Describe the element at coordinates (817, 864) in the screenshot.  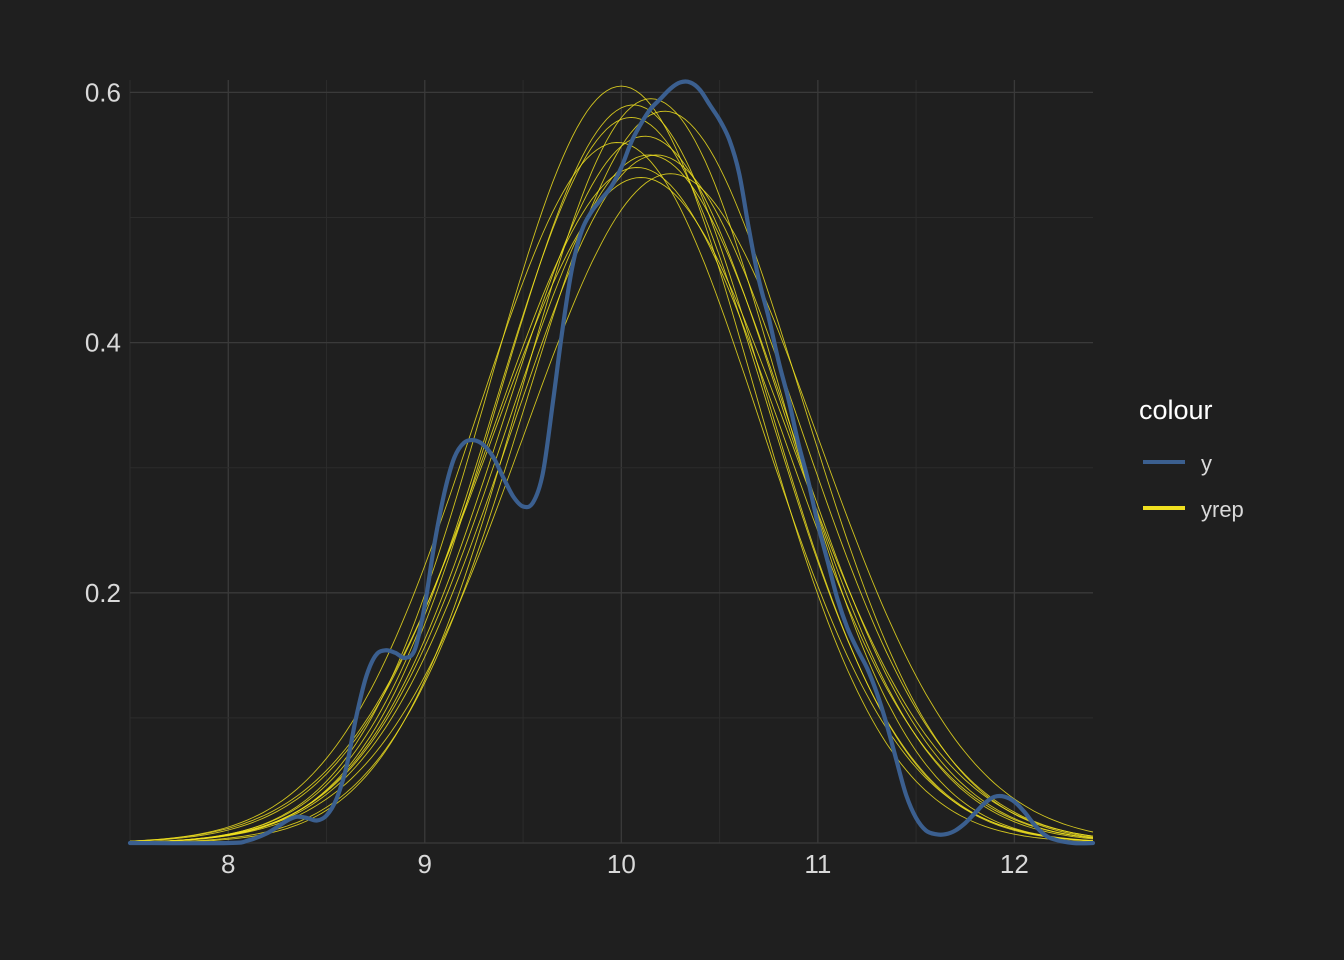
I see `x-tick-label: 11` at that location.